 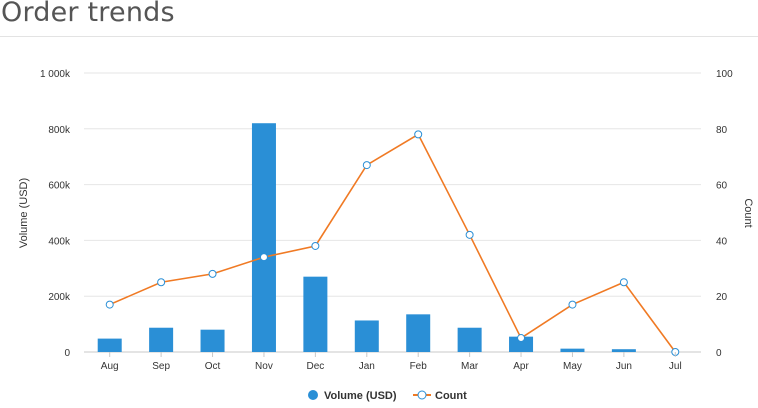 I want to click on right-tick-label: 100, so click(x=724, y=74).